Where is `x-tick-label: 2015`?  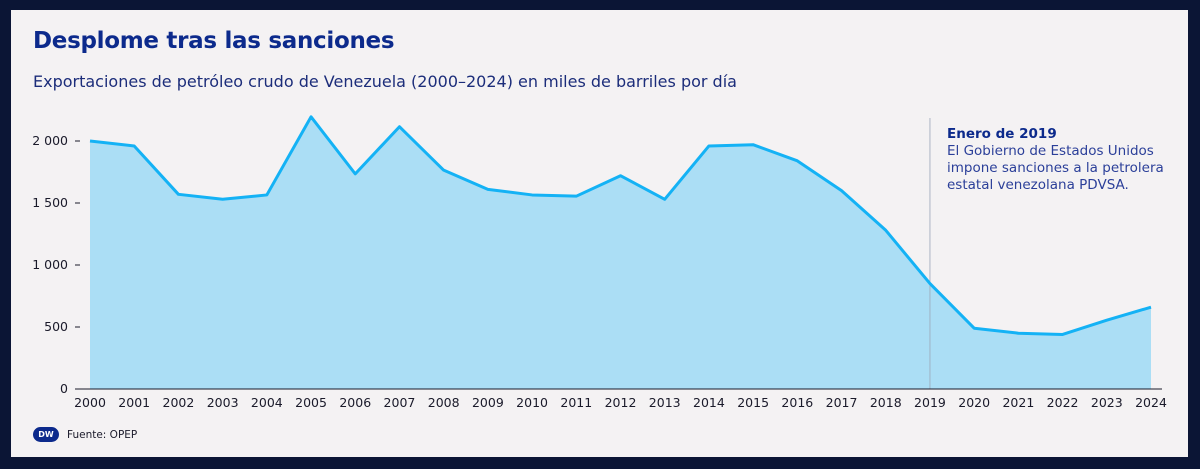
x-tick-label: 2015 is located at coordinates (753, 402).